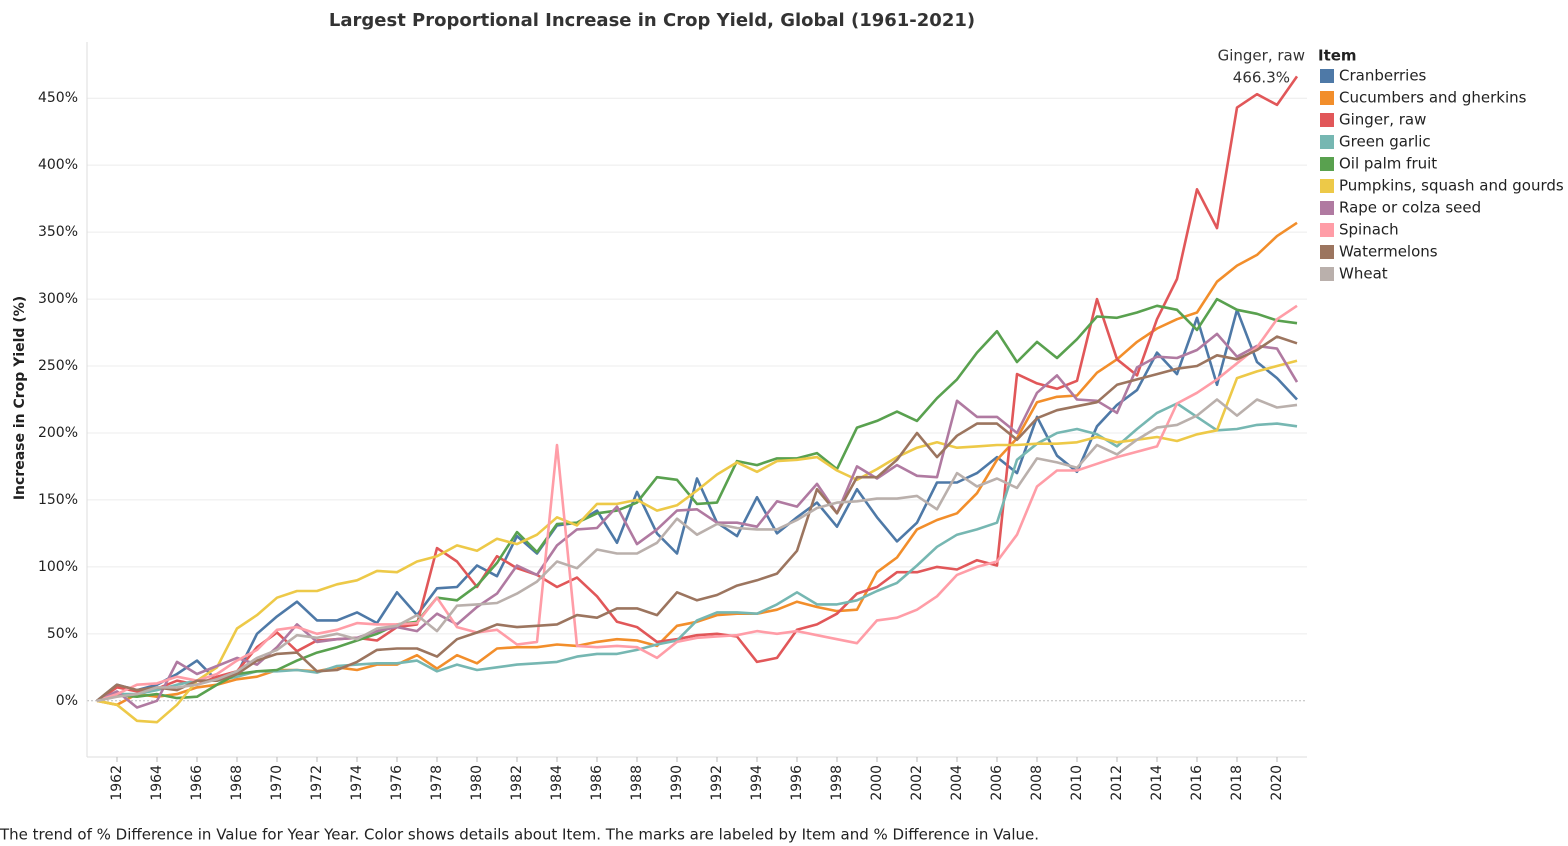 The image size is (1568, 846). Describe the element at coordinates (677, 783) in the screenshot. I see `x-tick-label: 1990` at that location.